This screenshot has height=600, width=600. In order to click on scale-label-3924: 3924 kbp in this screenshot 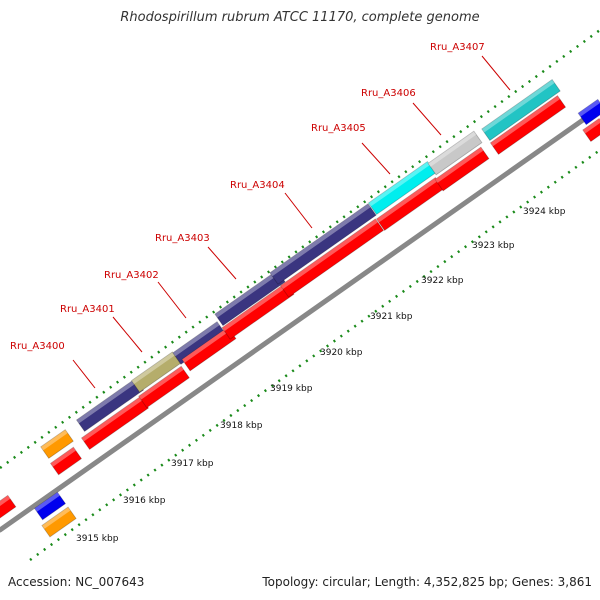, I will do `click(544, 212)`.